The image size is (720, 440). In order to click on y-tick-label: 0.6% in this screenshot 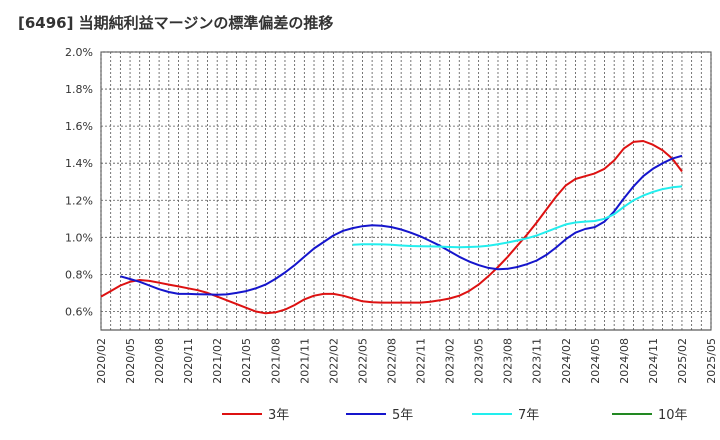, I will do `click(79, 311)`.